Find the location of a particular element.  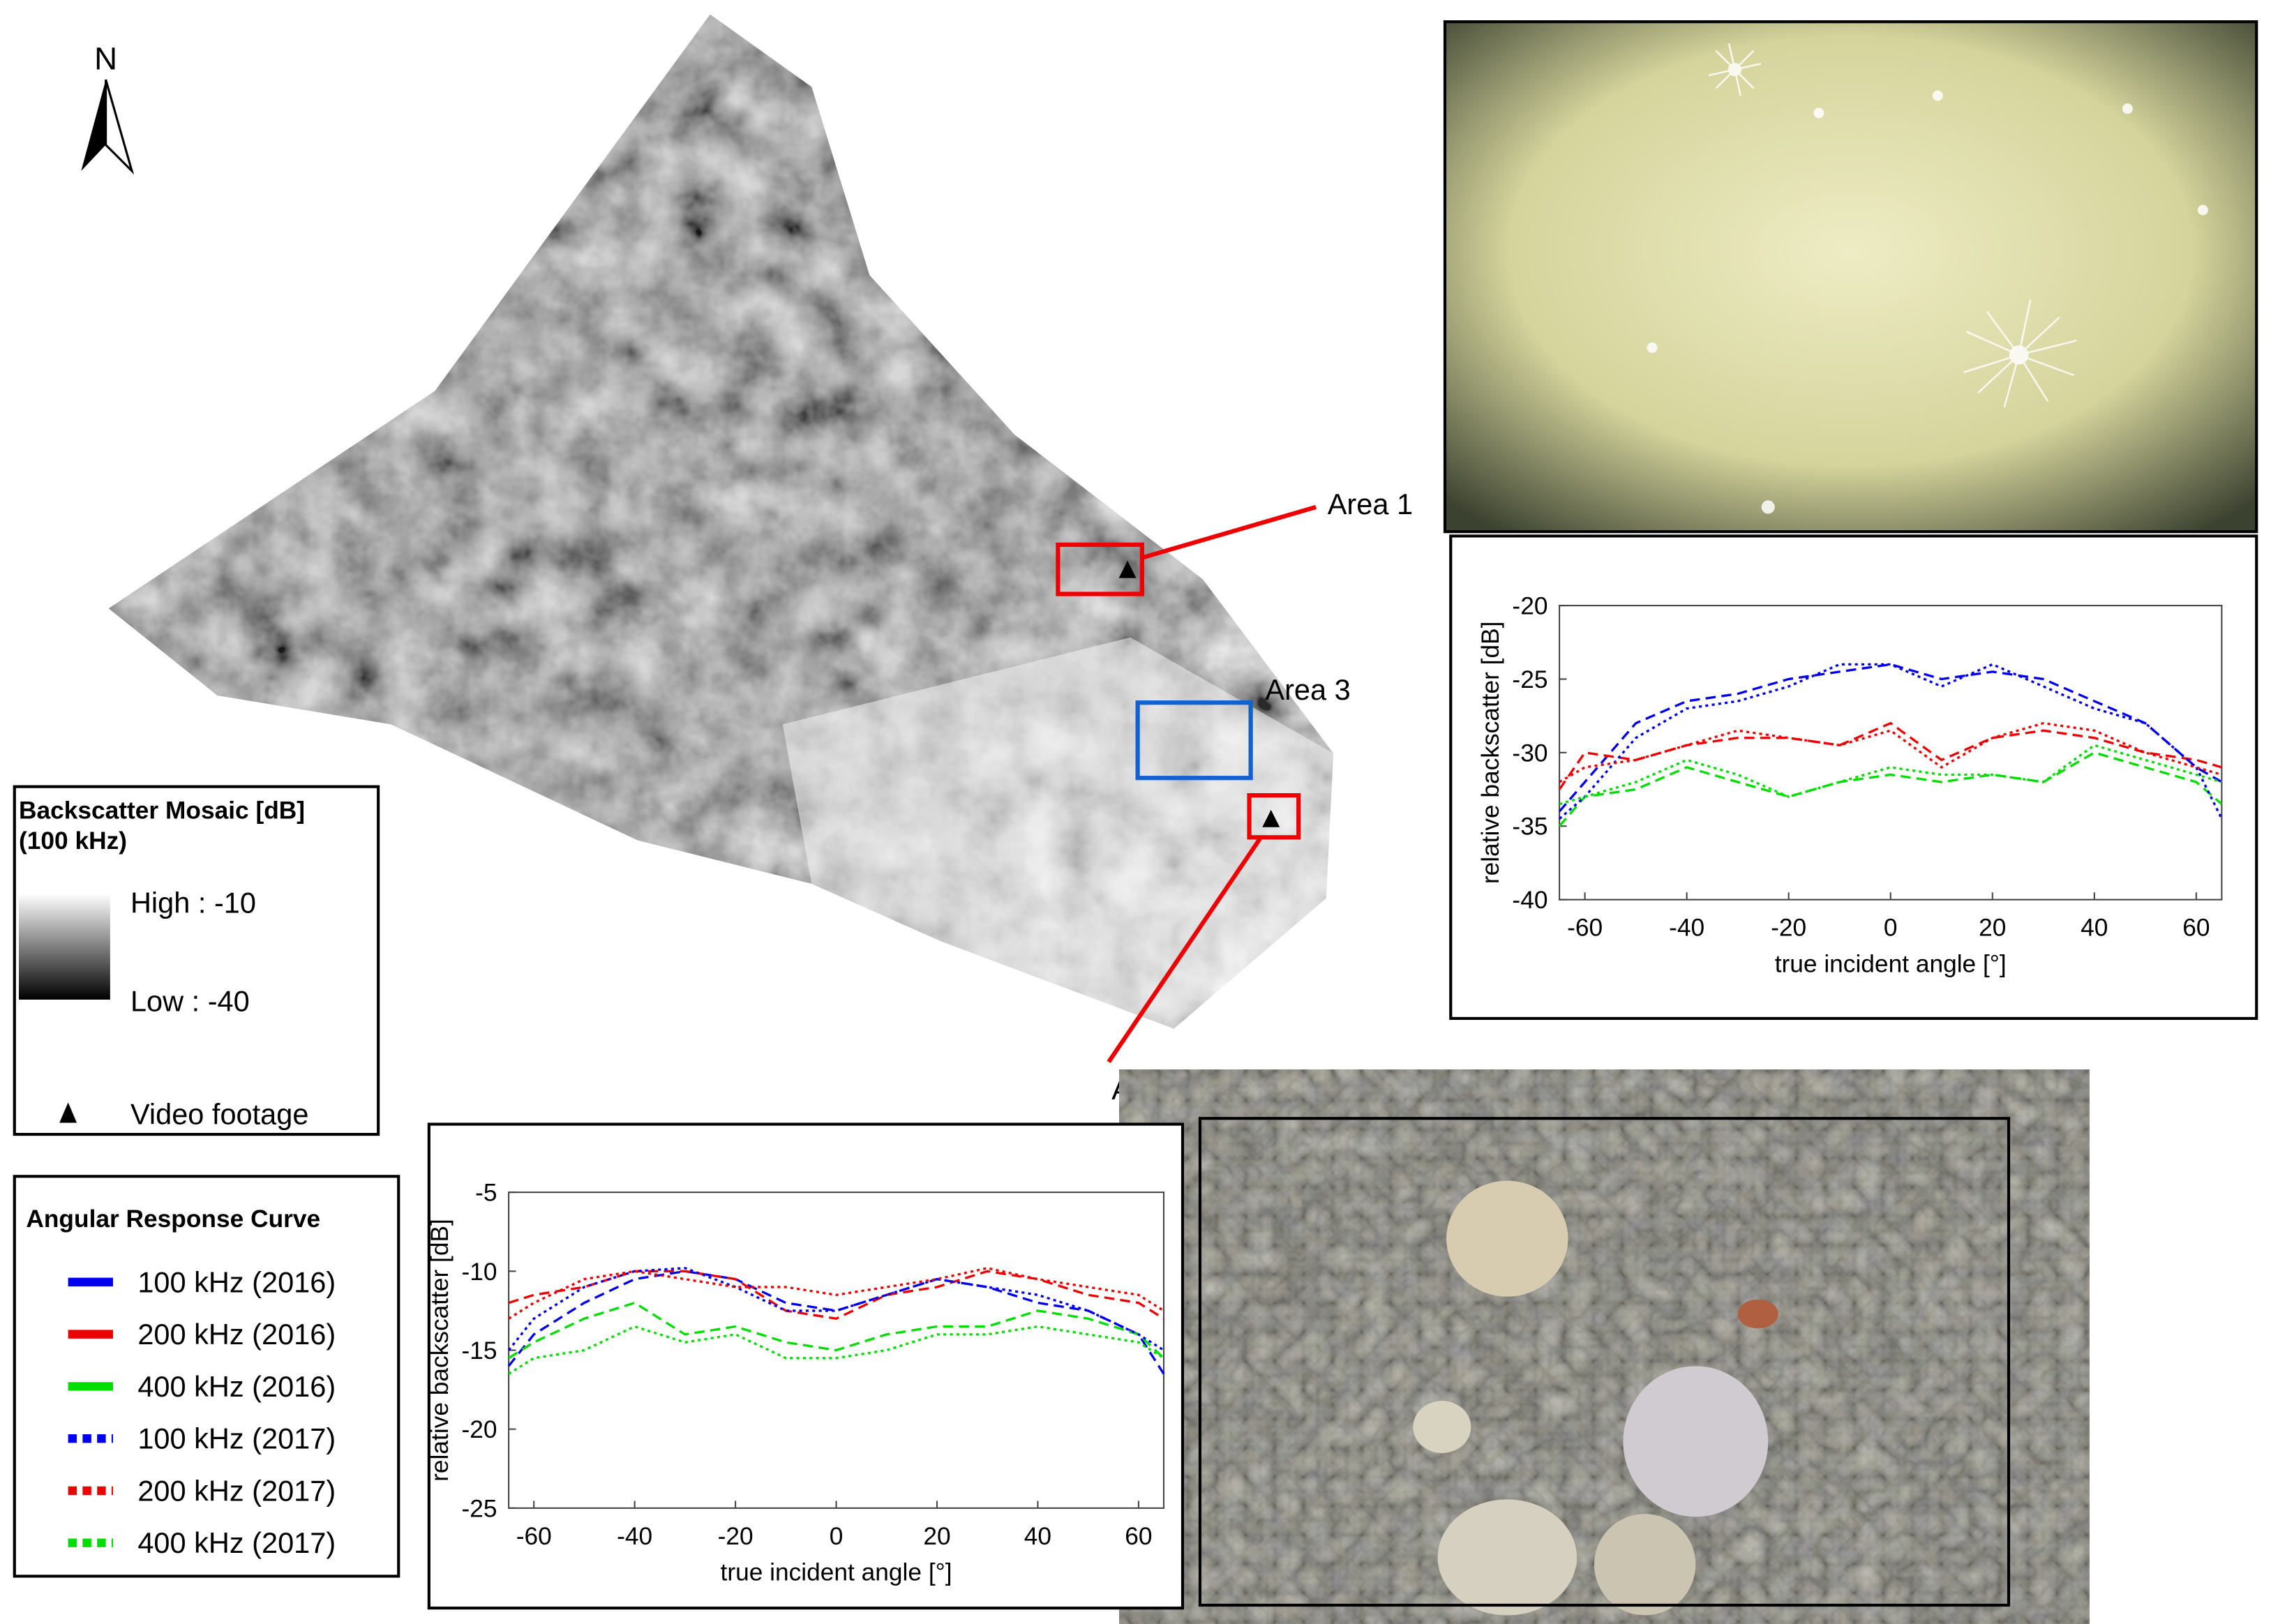

arrow-right is located at coordinates (120, 127).